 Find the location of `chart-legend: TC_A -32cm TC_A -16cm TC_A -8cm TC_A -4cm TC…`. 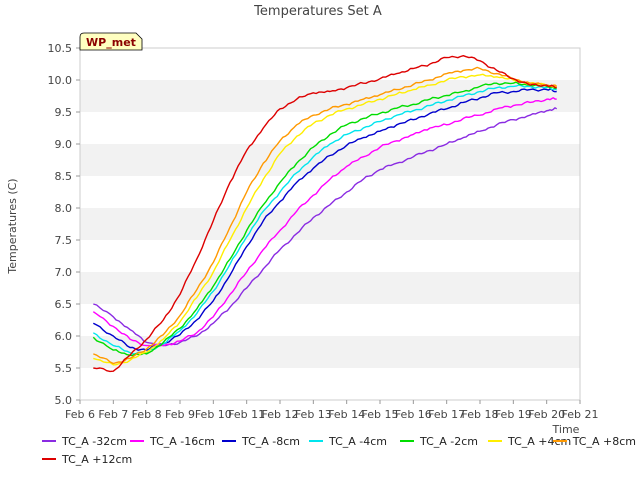

chart-legend: TC_A -32cm TC_A -16cm TC_A -8cm TC_A -4cm TC… is located at coordinates (320, 453).